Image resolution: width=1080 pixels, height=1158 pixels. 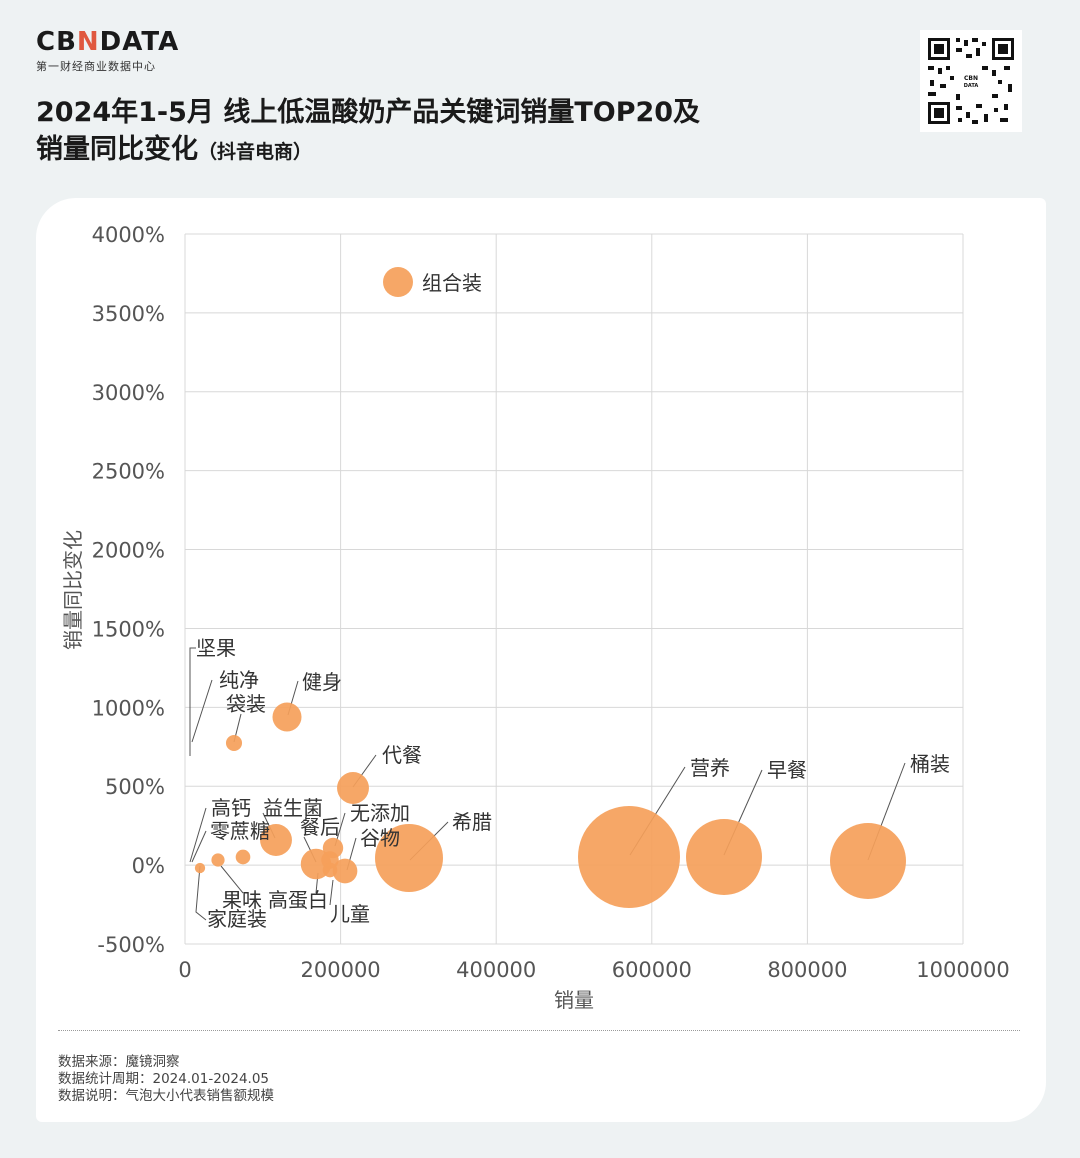 I want to click on y-tick-label: 1500%, so click(x=128, y=629).